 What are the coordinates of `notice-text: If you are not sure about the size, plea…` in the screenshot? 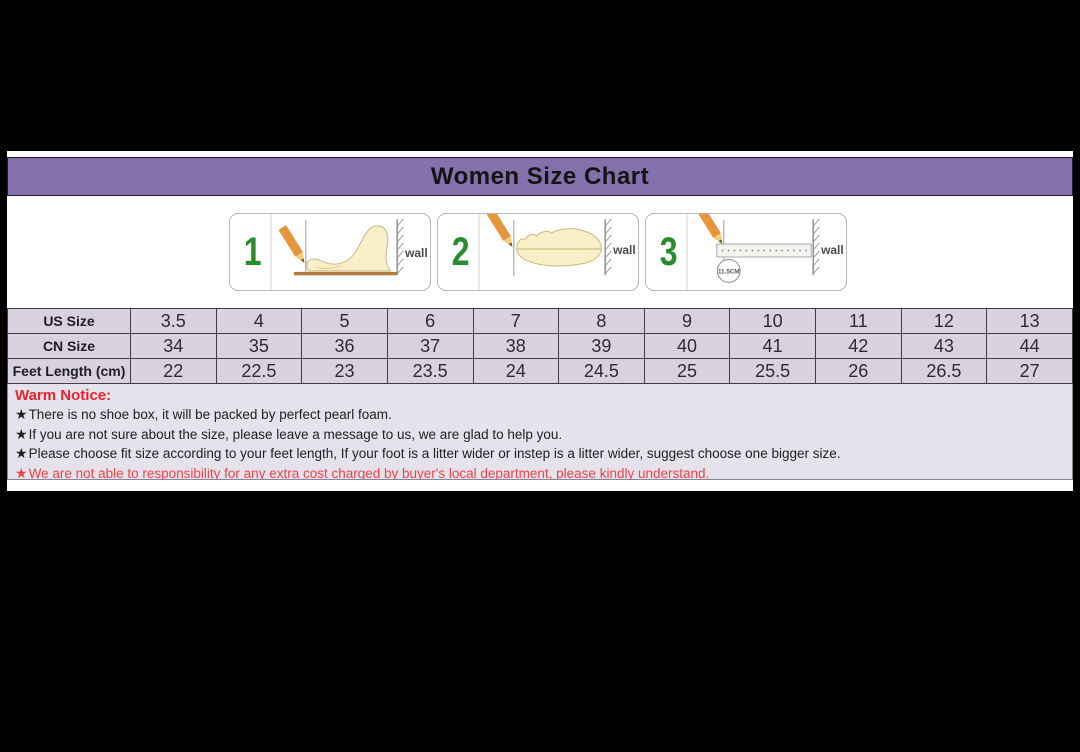 It's located at (295, 434).